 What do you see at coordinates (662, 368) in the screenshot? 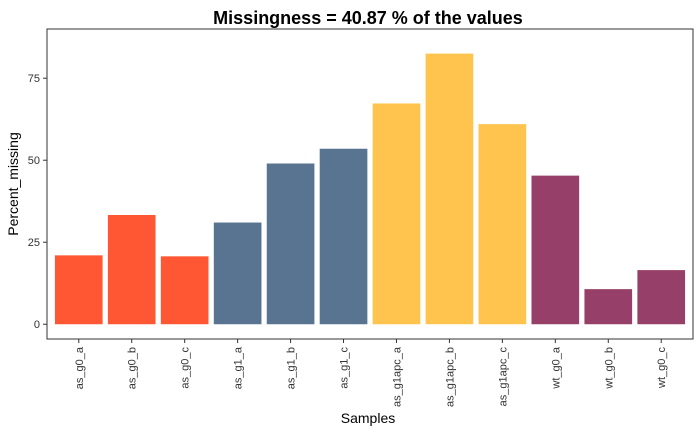
I see `x-tick-label: wt_g0_c` at bounding box center [662, 368].